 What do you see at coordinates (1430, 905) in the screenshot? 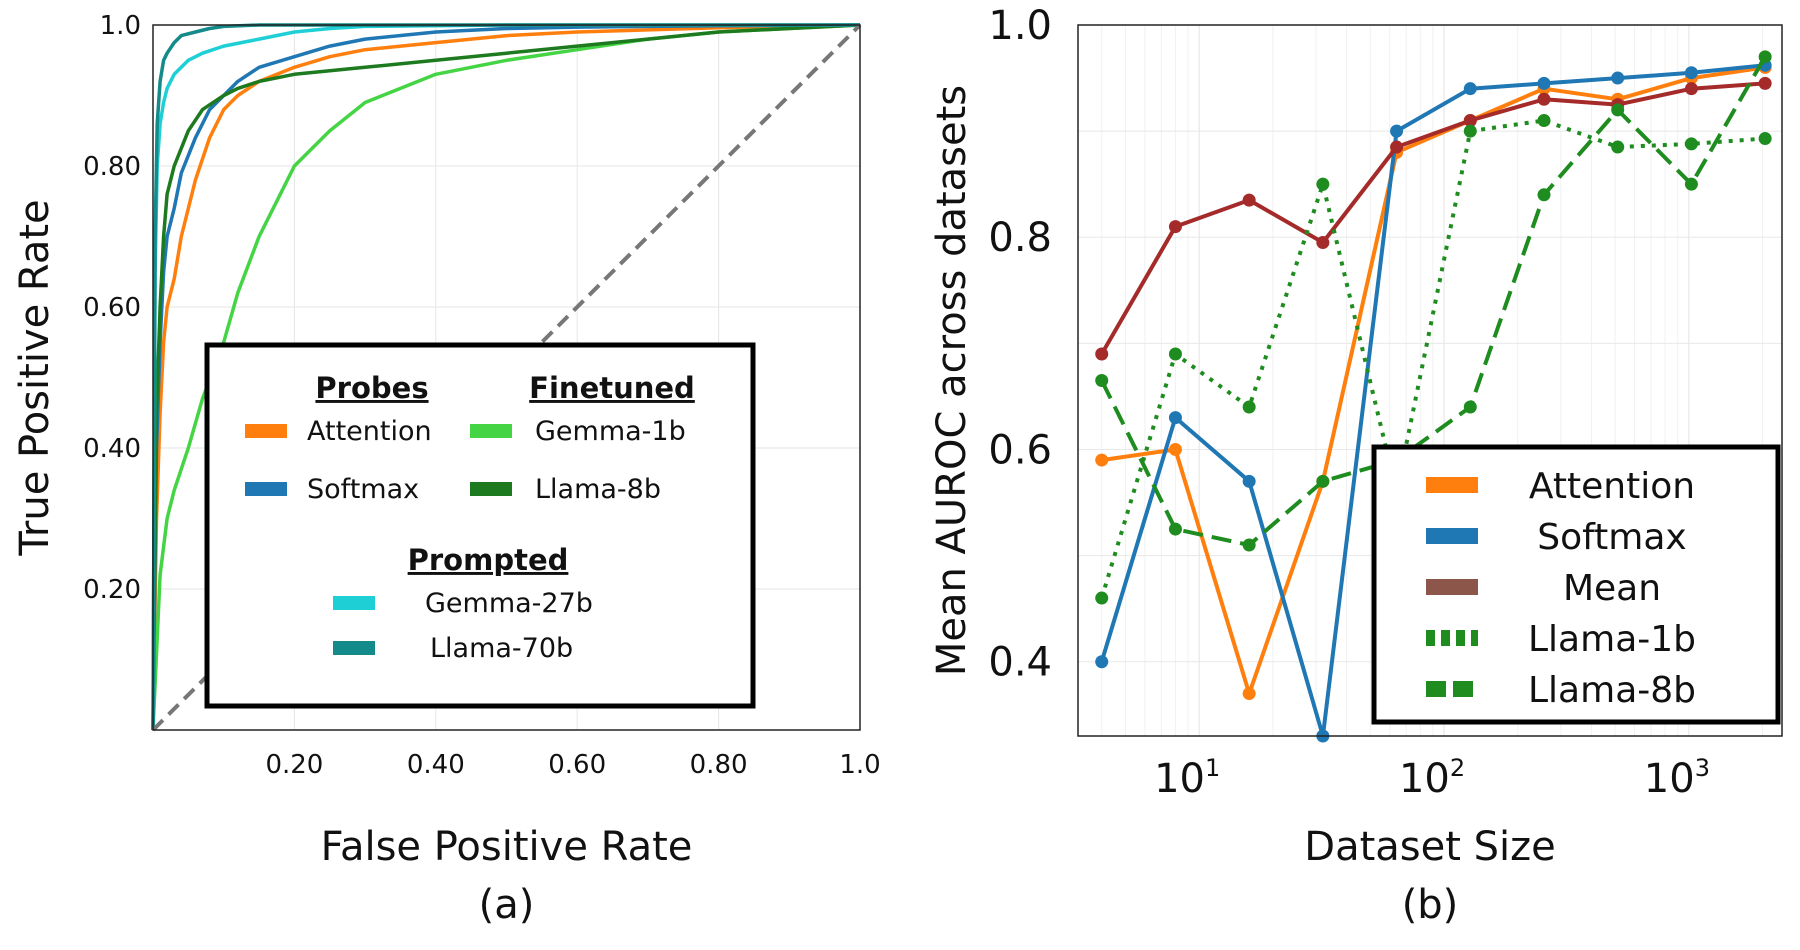
I see `auroc-panel-label: (b)` at bounding box center [1430, 905].